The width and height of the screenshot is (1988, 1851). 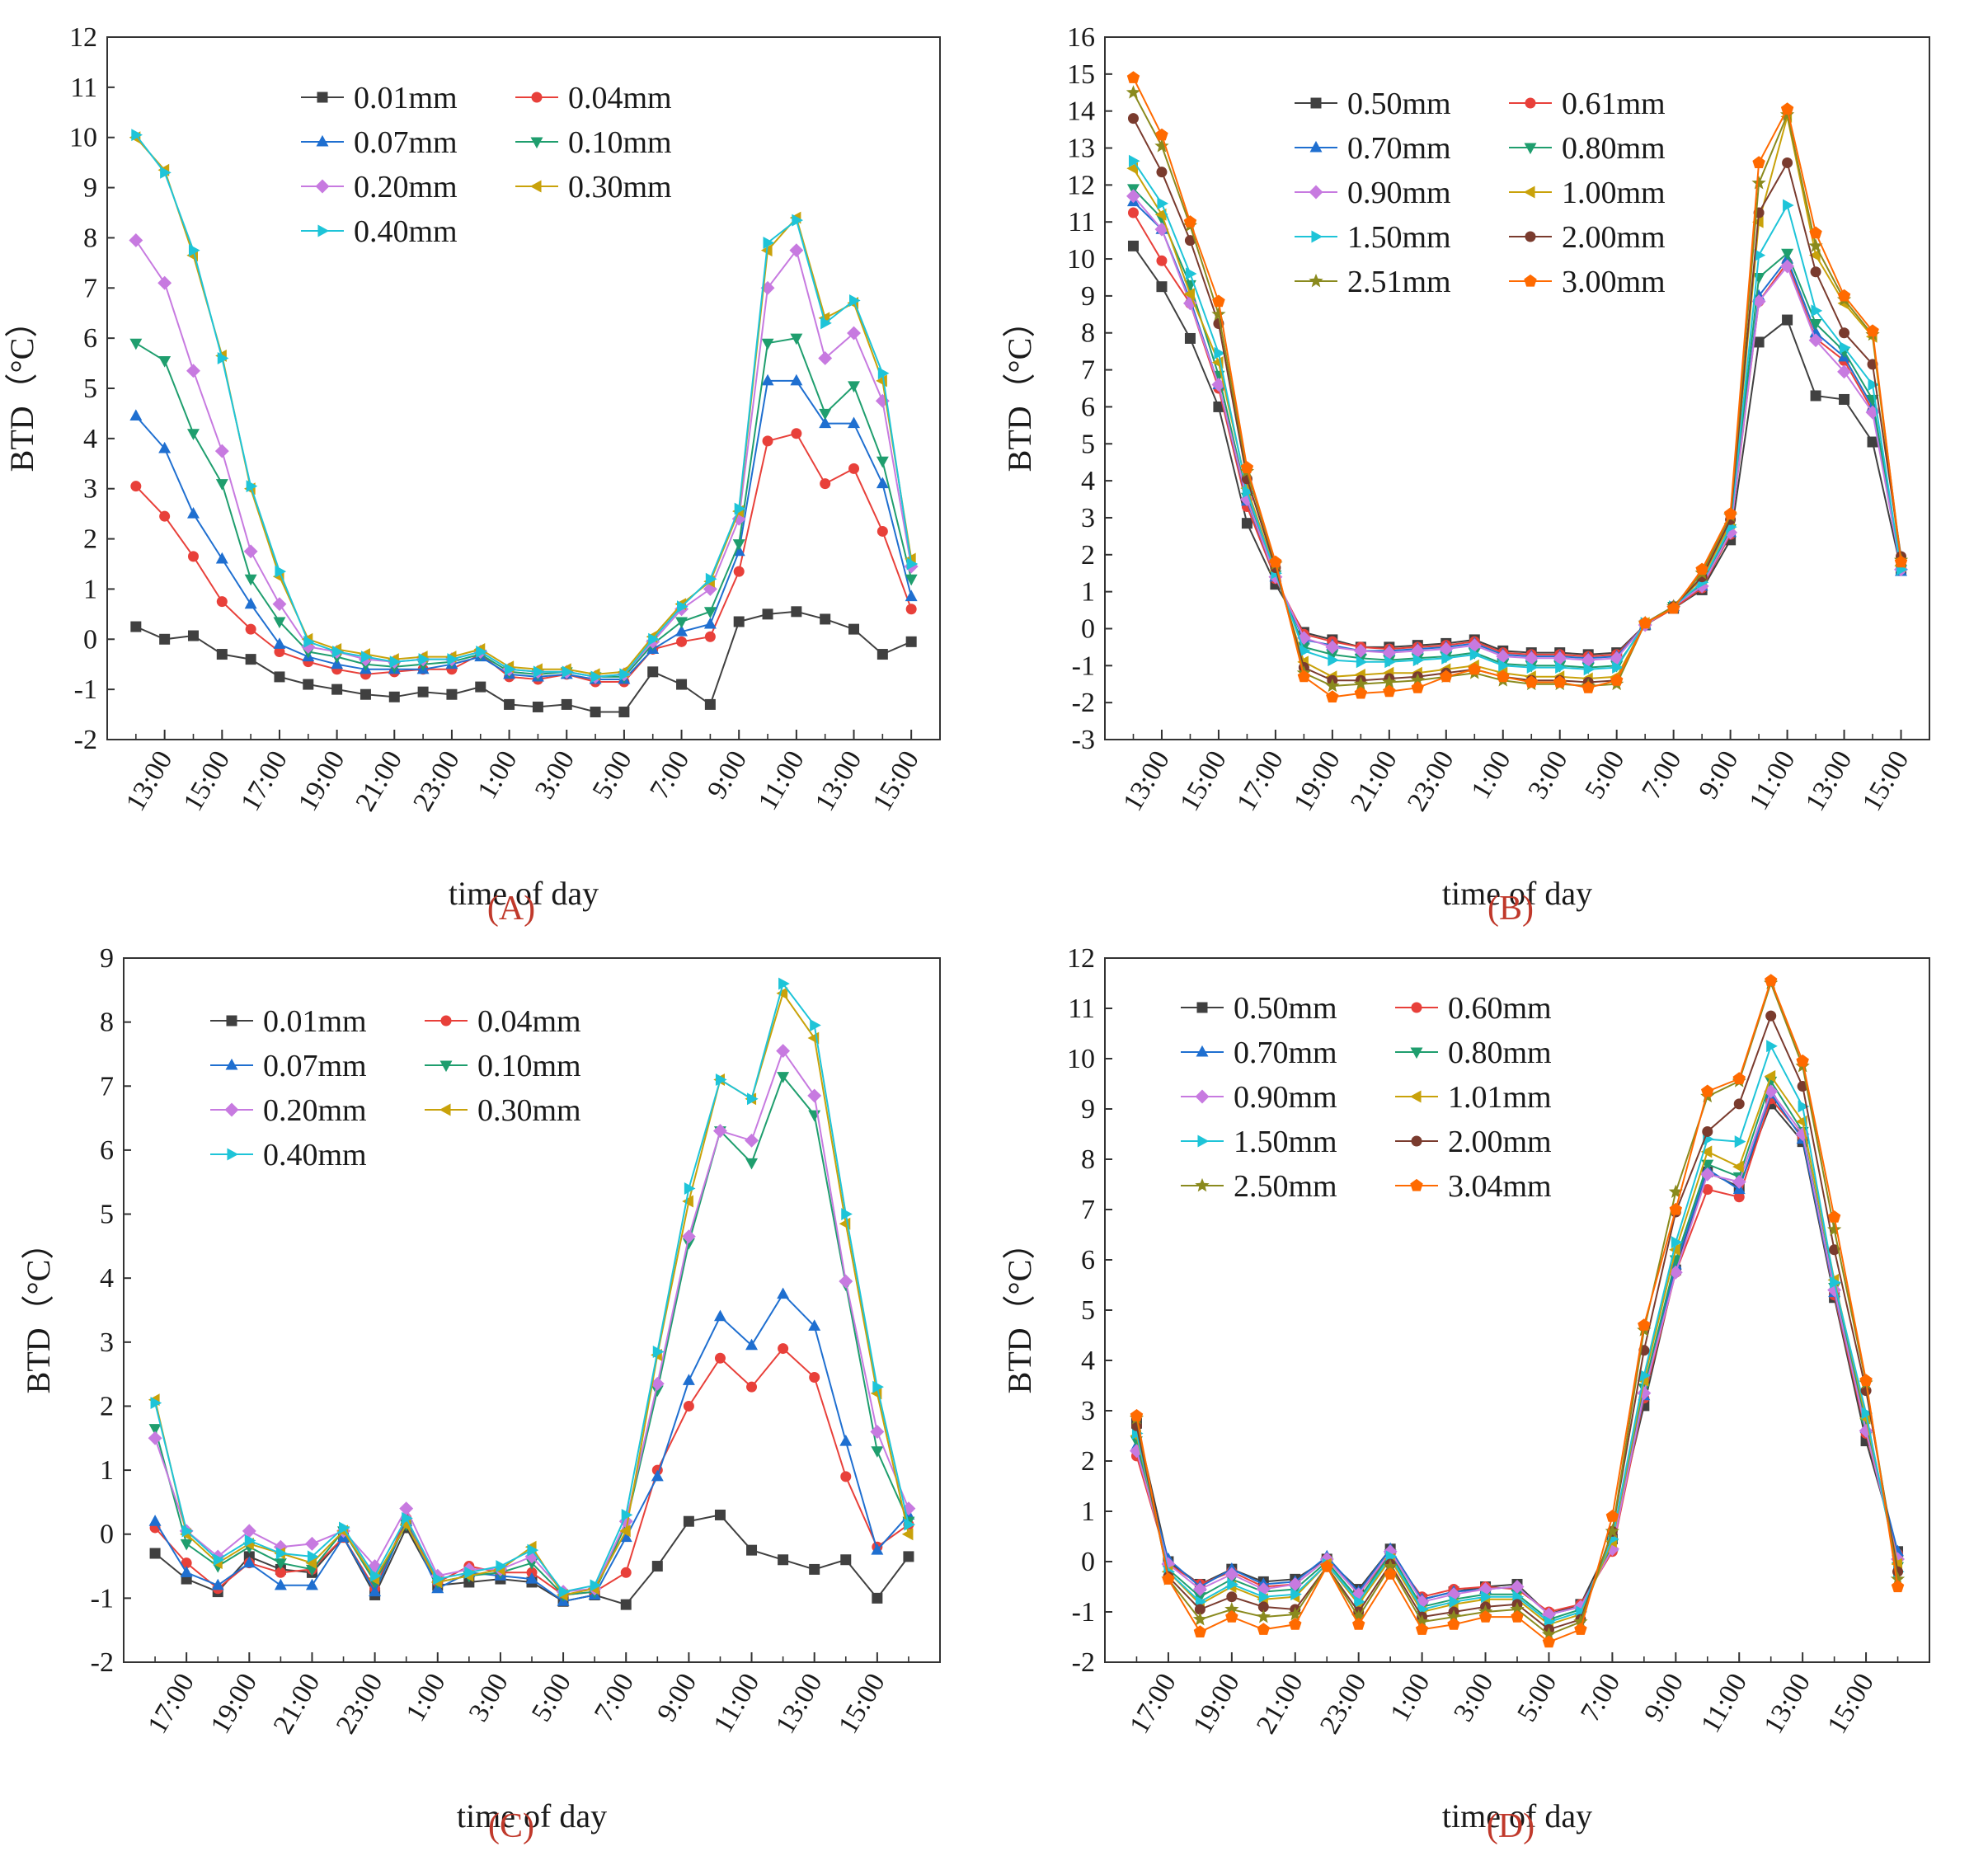 I want to click on x-tick-label: 7:00, so click(x=1661, y=775).